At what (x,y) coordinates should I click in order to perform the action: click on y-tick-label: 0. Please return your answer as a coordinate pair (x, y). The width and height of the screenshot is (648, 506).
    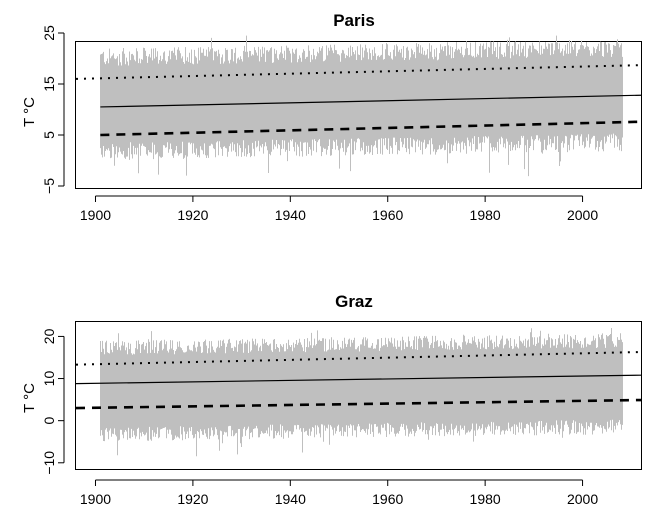
    Looking at the image, I should click on (49, 421).